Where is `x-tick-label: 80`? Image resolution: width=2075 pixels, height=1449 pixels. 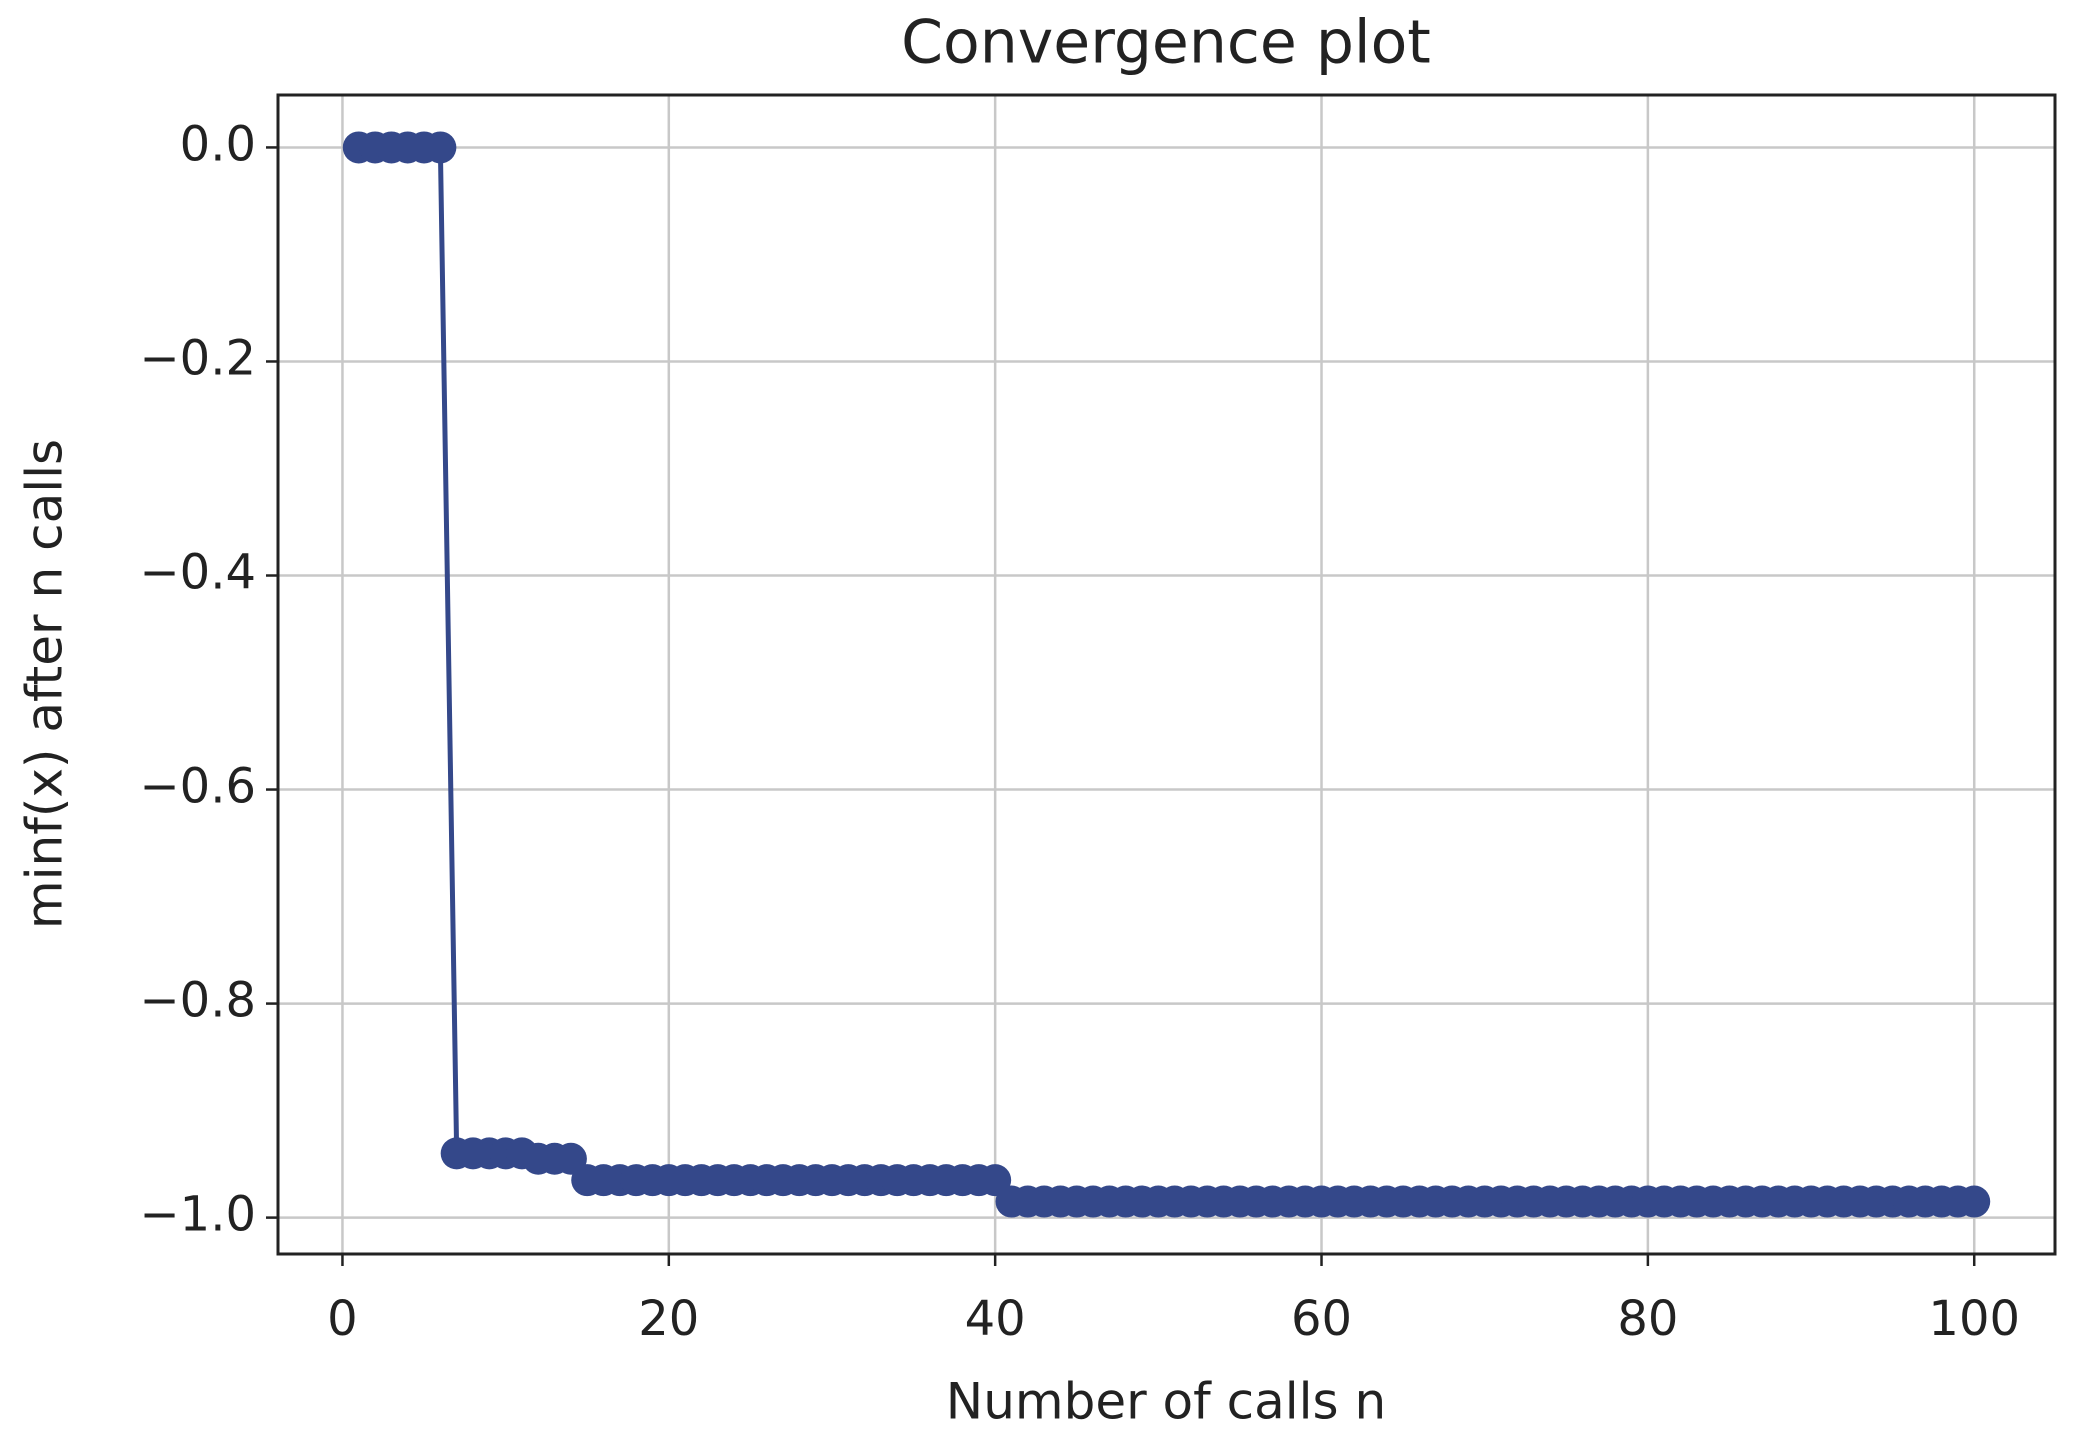 x-tick-label: 80 is located at coordinates (1647, 1319).